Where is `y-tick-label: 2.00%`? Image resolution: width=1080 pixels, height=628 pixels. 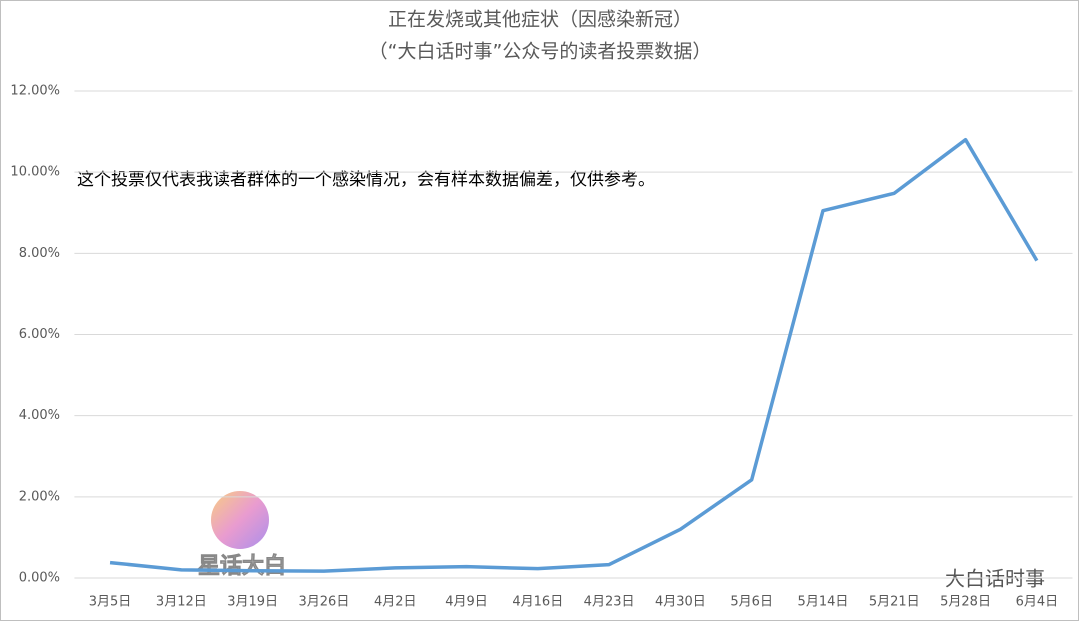 y-tick-label: 2.00% is located at coordinates (39, 496).